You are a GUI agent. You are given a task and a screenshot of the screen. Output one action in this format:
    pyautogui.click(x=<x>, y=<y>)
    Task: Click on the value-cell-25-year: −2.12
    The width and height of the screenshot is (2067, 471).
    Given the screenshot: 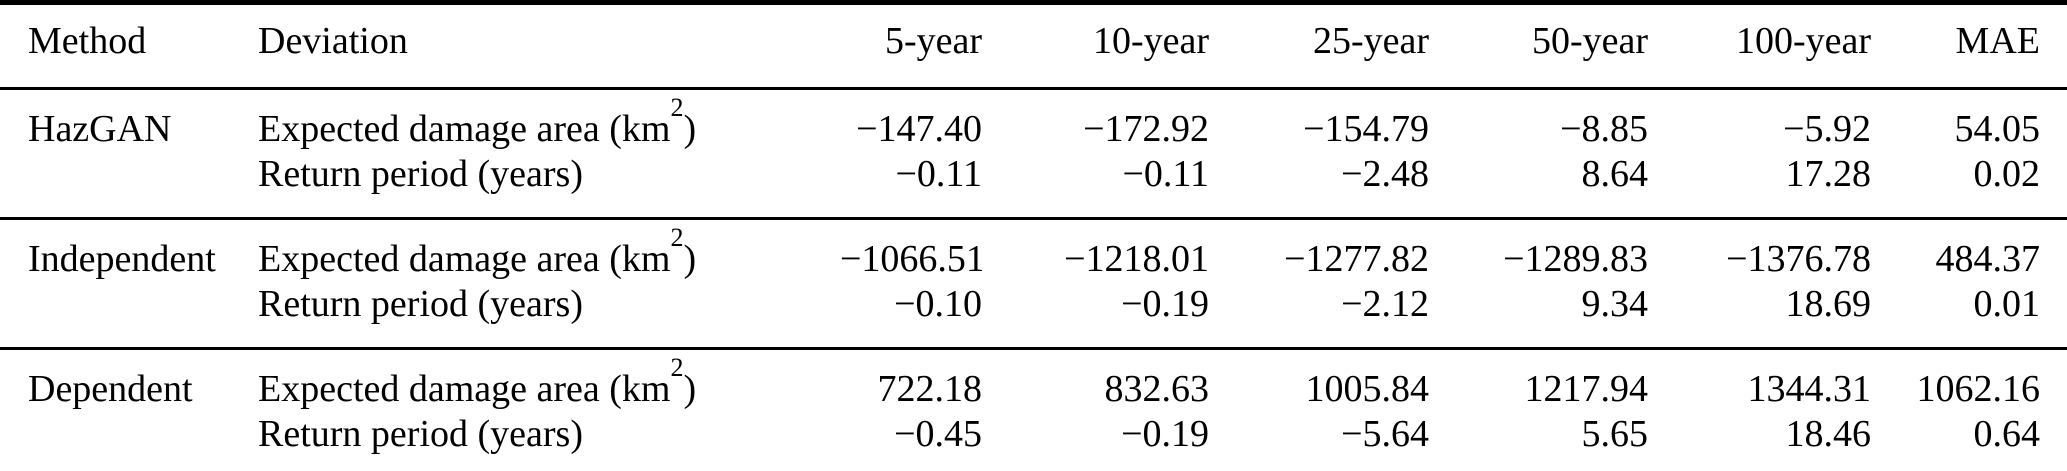 What is the action you would take?
    pyautogui.click(x=1385, y=304)
    